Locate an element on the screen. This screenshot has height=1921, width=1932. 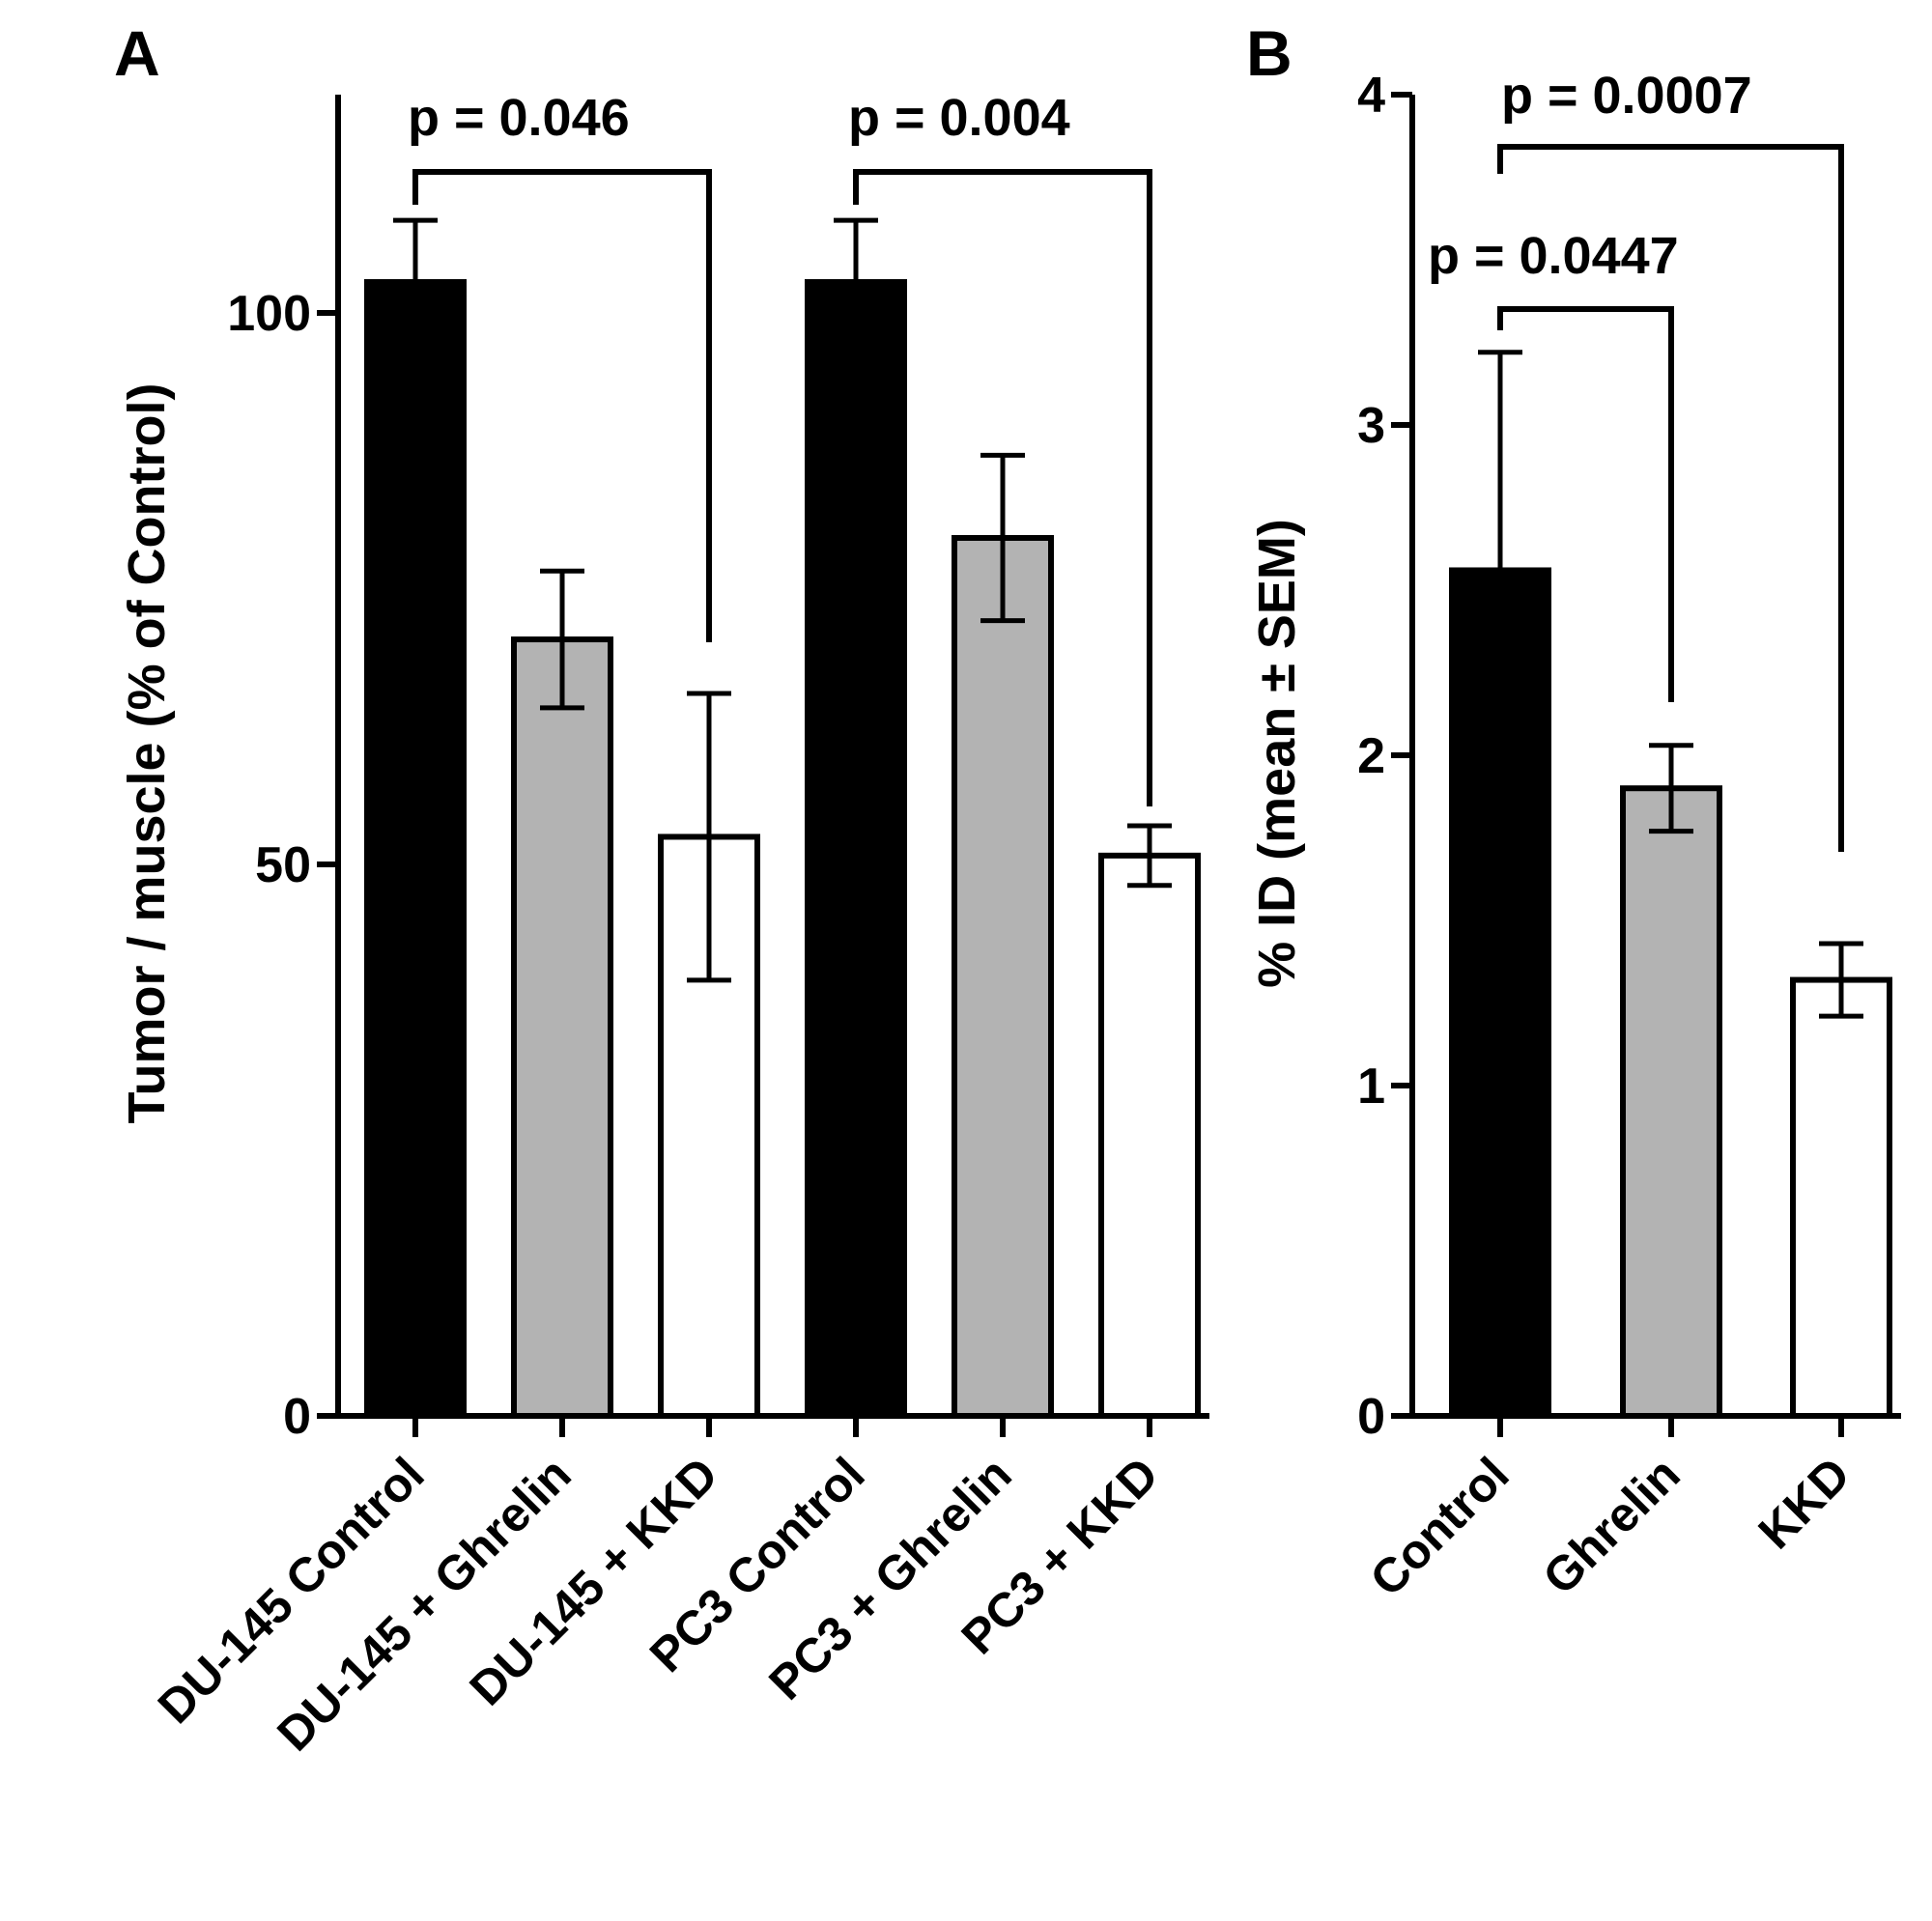
panel-b-x-label-ghrelin: Ghrelin is located at coordinates (1611, 1525).